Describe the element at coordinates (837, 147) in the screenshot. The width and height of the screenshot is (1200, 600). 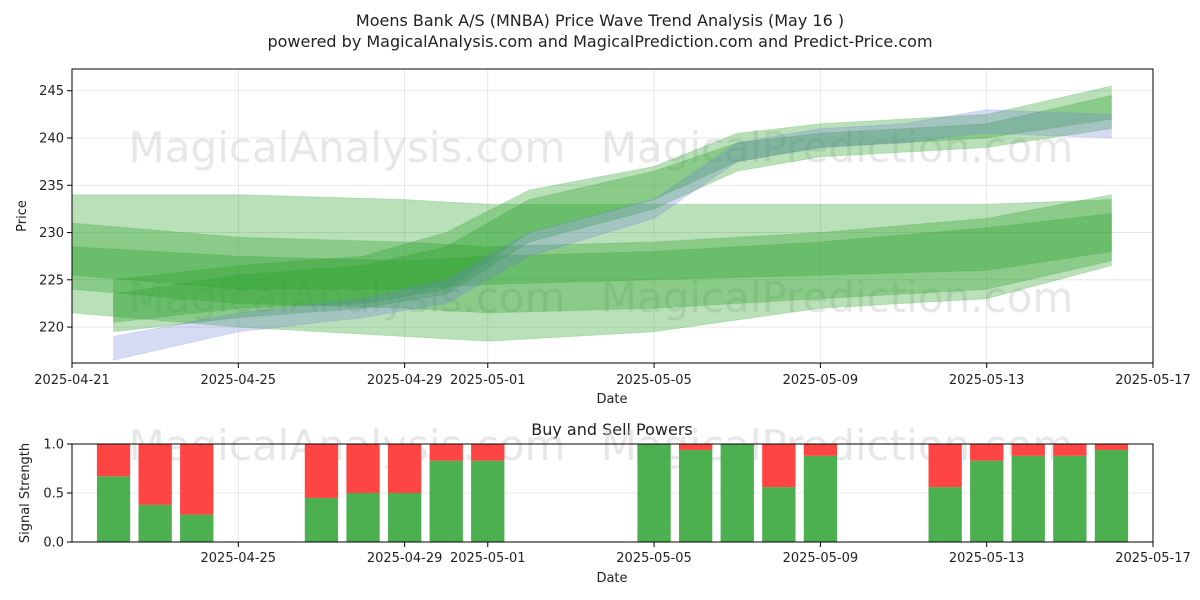
I see `watermark-prediction-top: MagicalPrediction.com` at that location.